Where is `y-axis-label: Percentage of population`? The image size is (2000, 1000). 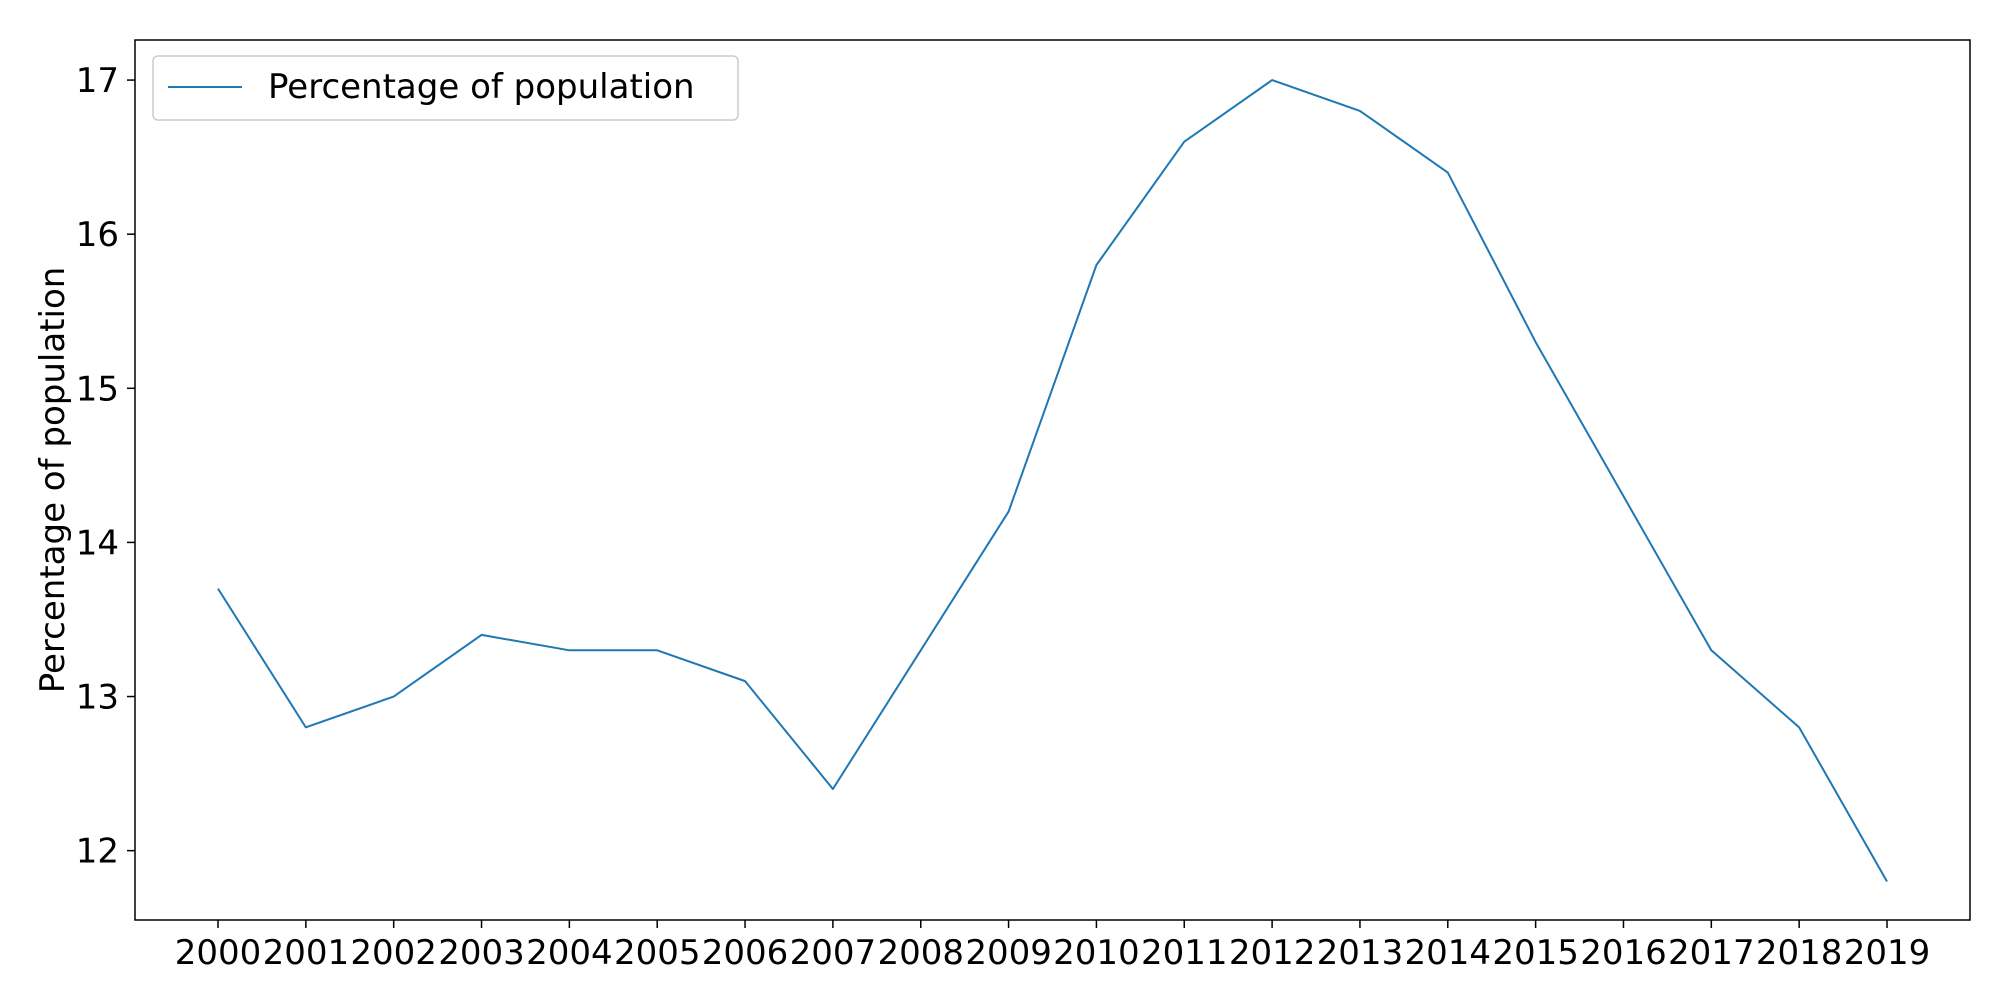
y-axis-label: Percentage of population is located at coordinates (53, 480).